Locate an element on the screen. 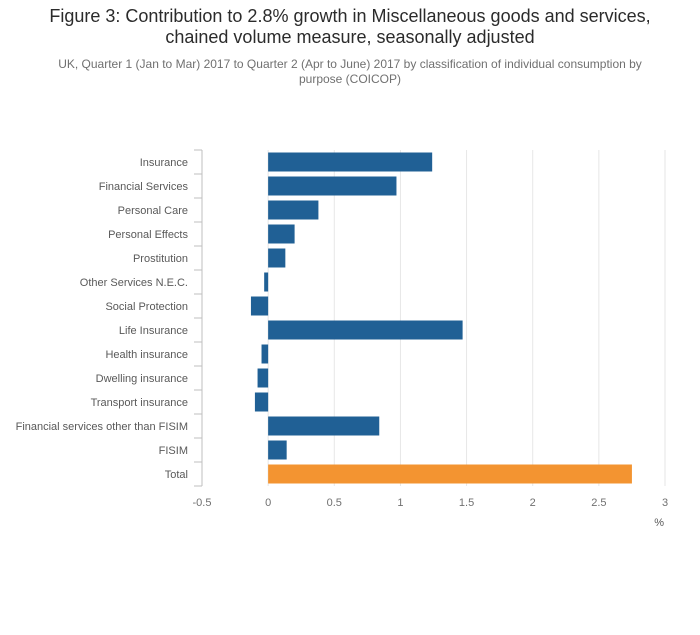 This screenshot has width=700, height=635. category-label: Personal Effects is located at coordinates (148, 235).